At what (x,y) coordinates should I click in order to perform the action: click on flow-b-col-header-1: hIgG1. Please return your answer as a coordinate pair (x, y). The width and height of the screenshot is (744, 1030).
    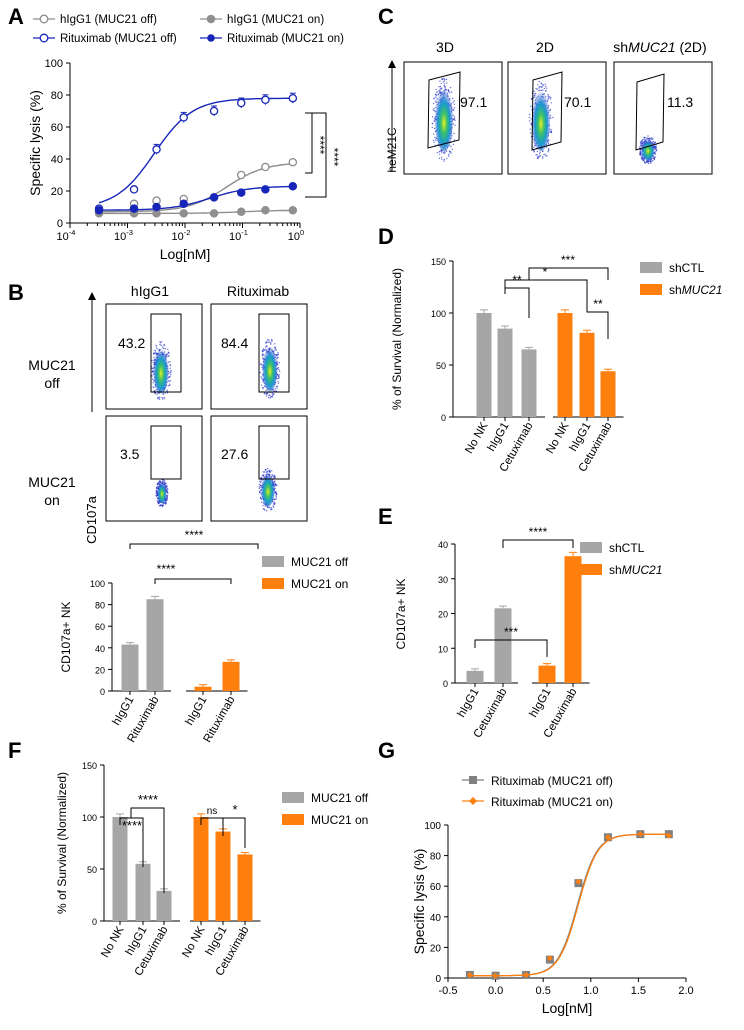
    Looking at the image, I should click on (150, 291).